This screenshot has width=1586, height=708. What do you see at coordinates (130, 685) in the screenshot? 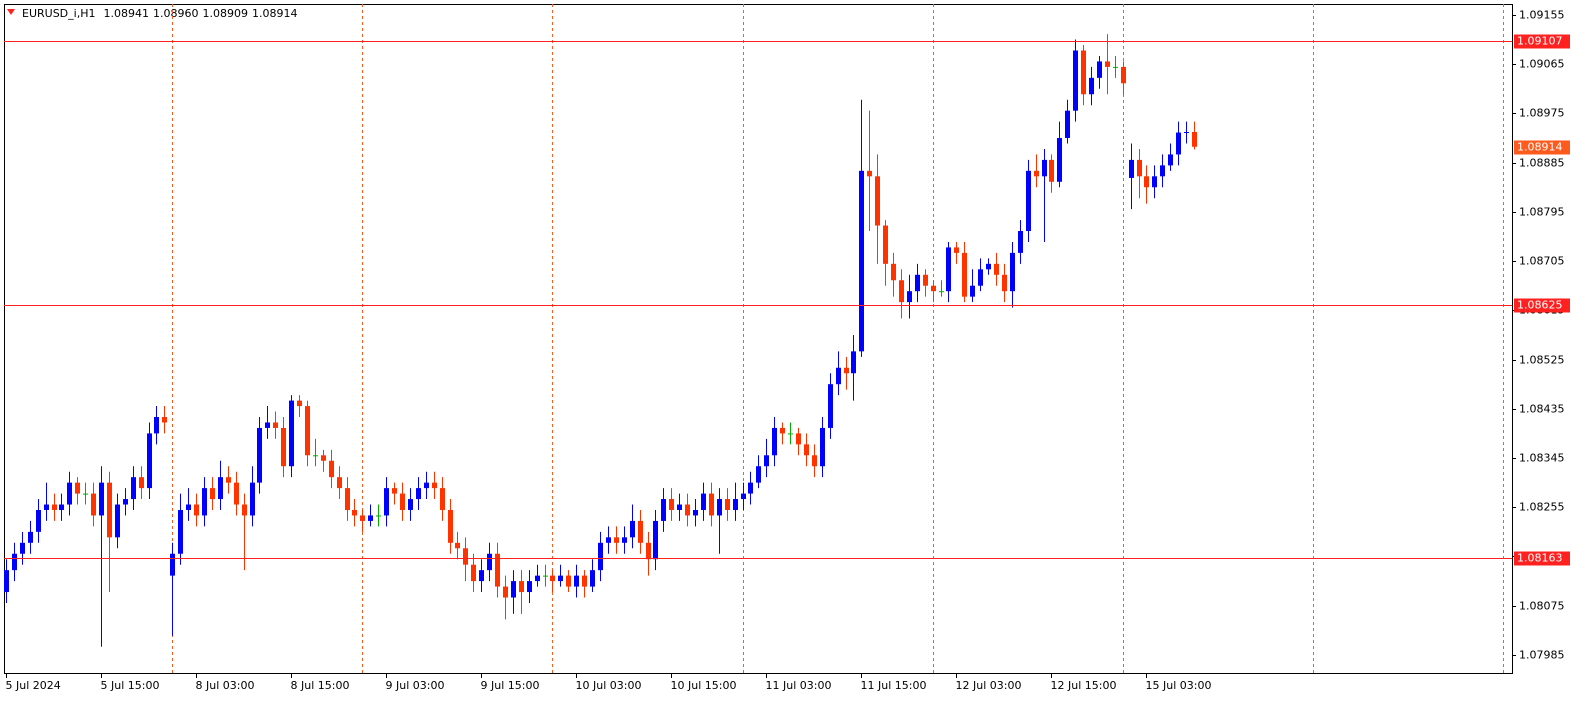
I see `x-tick-label: 5 Jul 15:00` at bounding box center [130, 685].